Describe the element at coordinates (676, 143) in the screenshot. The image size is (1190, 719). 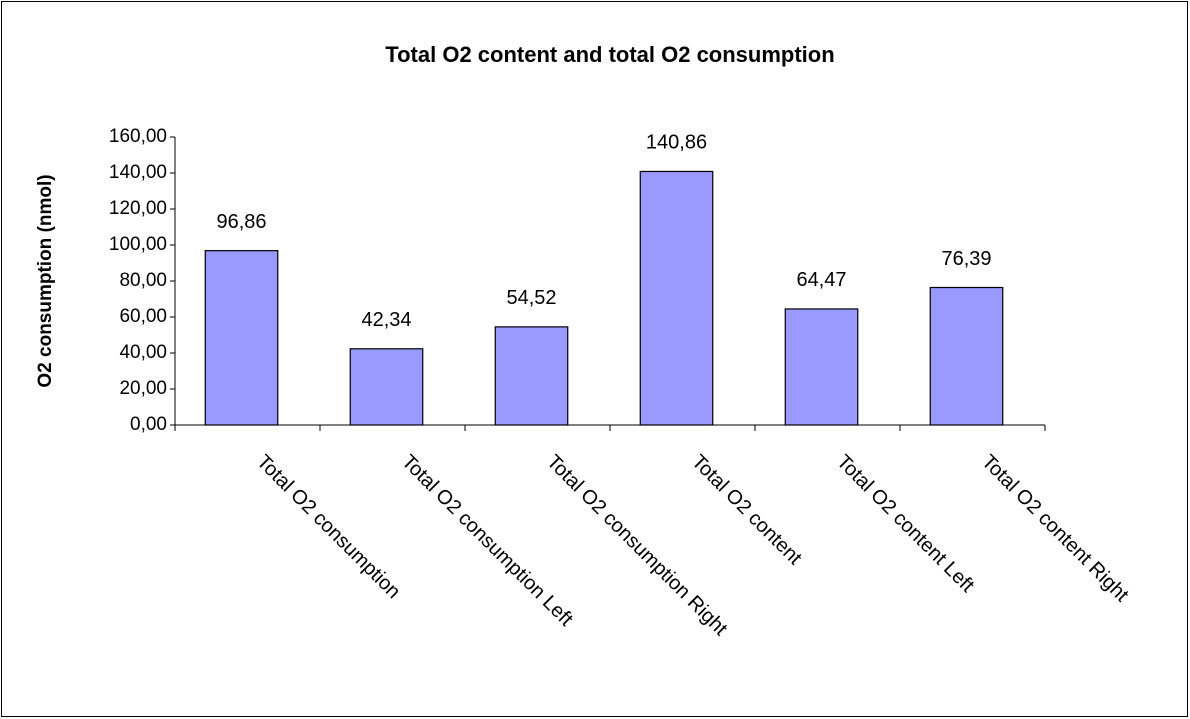
I see `value-label: 140,86` at that location.